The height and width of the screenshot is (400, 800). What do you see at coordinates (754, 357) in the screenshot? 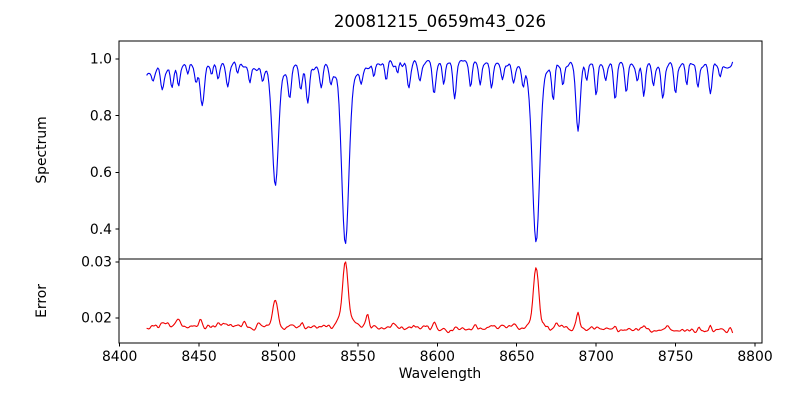
I see `x-tick-label: 8800` at bounding box center [754, 357].